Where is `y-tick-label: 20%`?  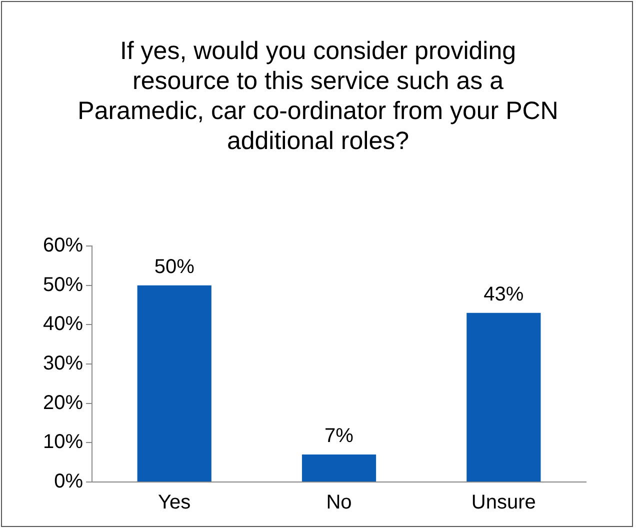 y-tick-label: 20% is located at coordinates (63, 403).